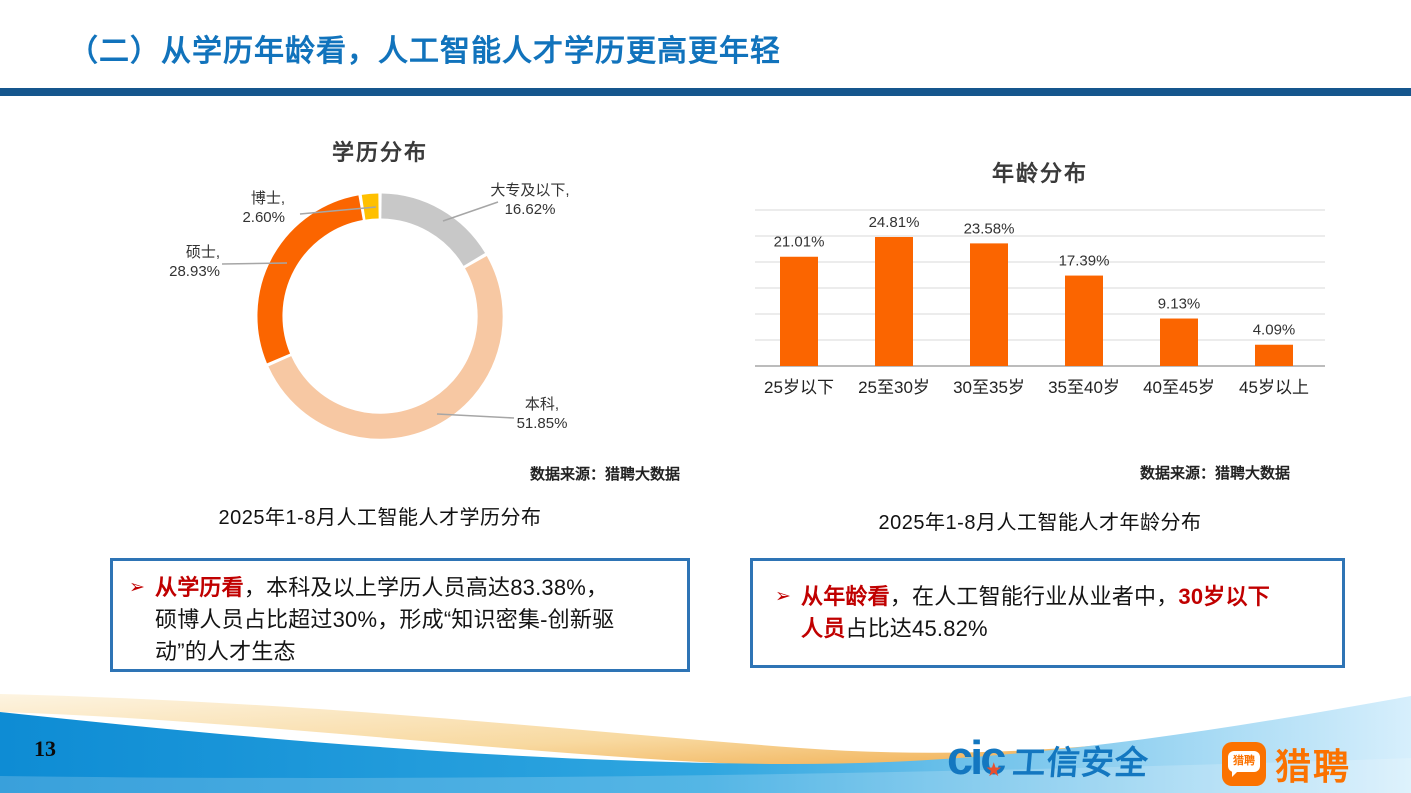  Describe the element at coordinates (1179, 387) in the screenshot. I see `bar-category-label: 40至45岁` at that location.